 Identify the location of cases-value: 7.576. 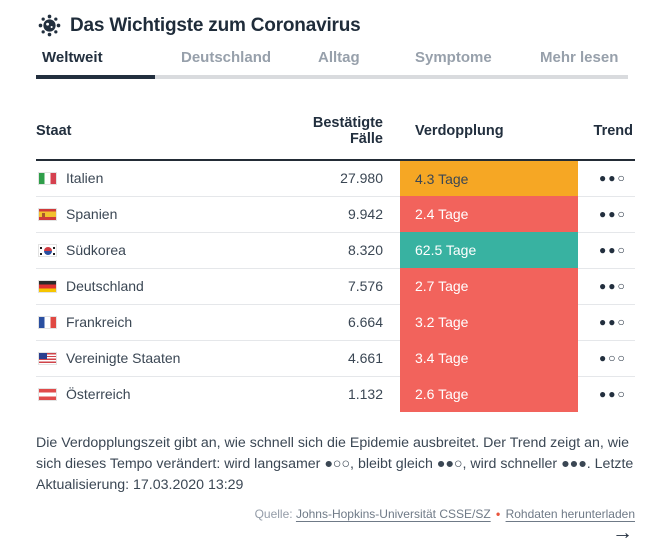
(355, 286).